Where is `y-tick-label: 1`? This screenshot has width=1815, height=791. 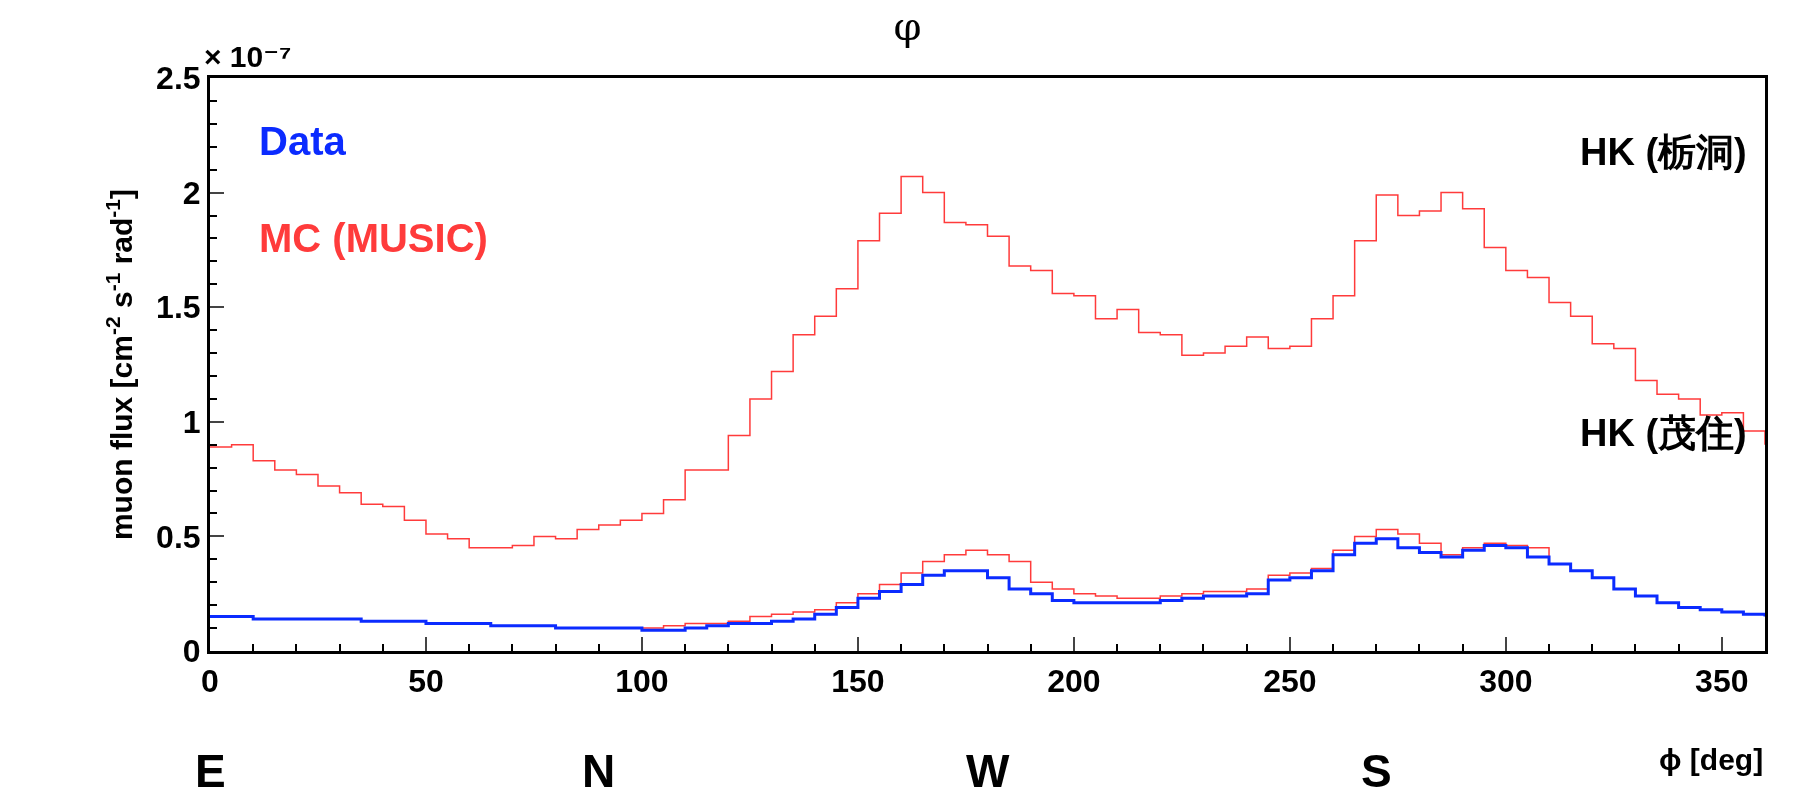 y-tick-label: 1 is located at coordinates (191, 422).